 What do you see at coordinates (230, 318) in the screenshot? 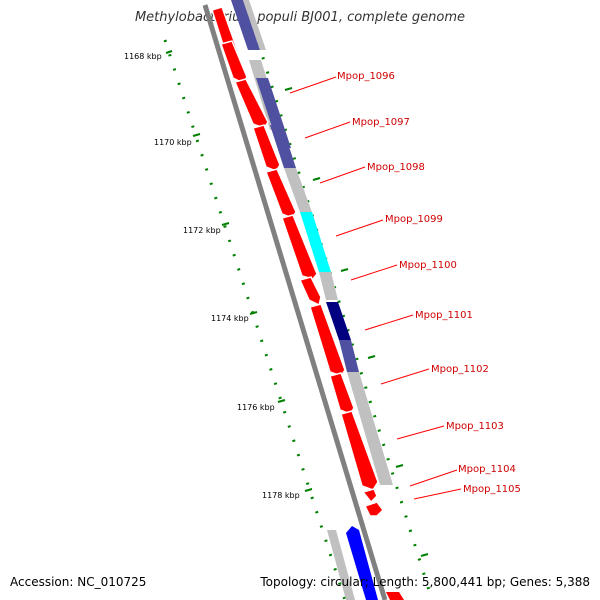
I see `scale-label-1174: 1174 kbp` at bounding box center [230, 318].